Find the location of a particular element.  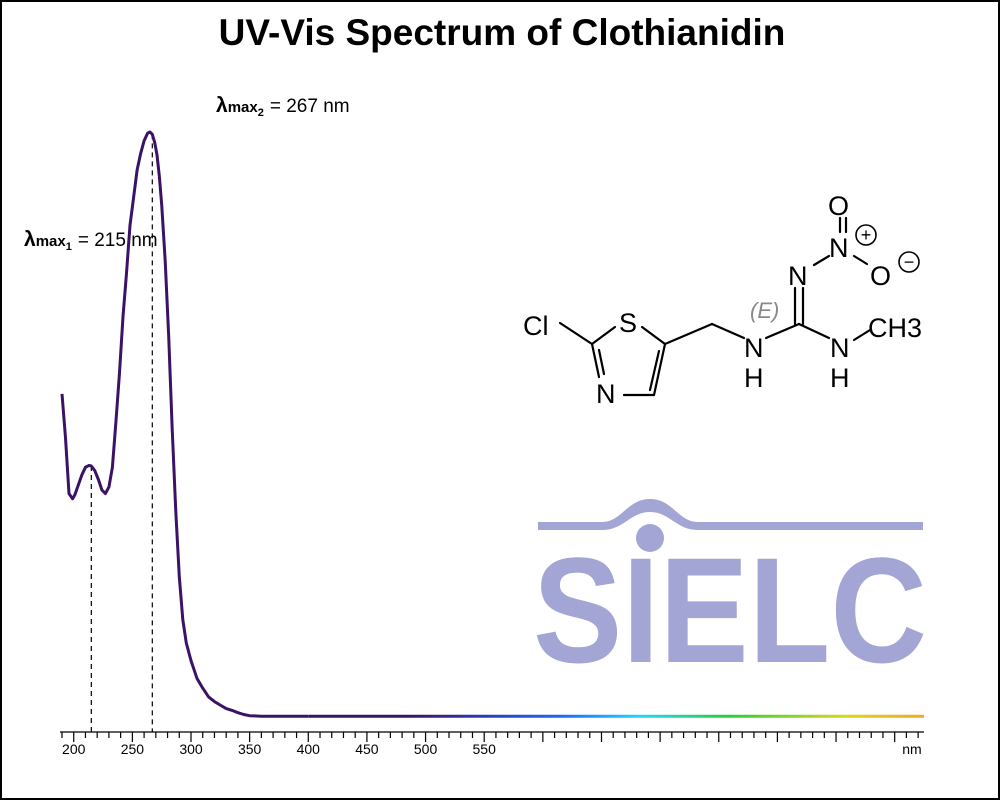

atom-nh1-h: H is located at coordinates (754, 378).